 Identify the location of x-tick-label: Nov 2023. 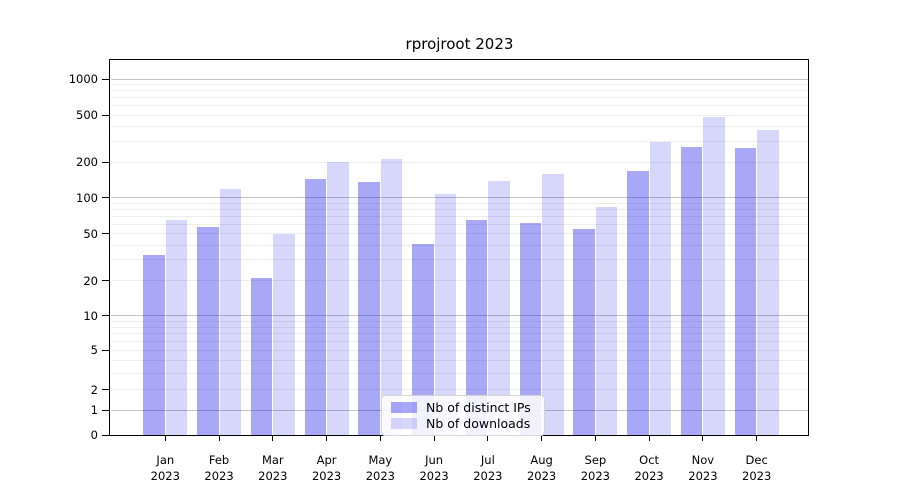
(703, 468).